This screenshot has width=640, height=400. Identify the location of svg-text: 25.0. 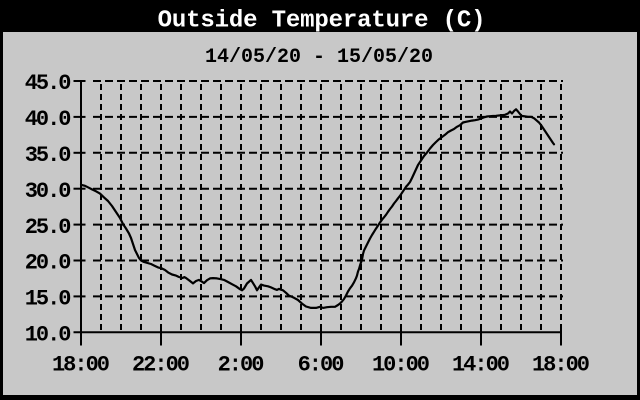
(48, 227).